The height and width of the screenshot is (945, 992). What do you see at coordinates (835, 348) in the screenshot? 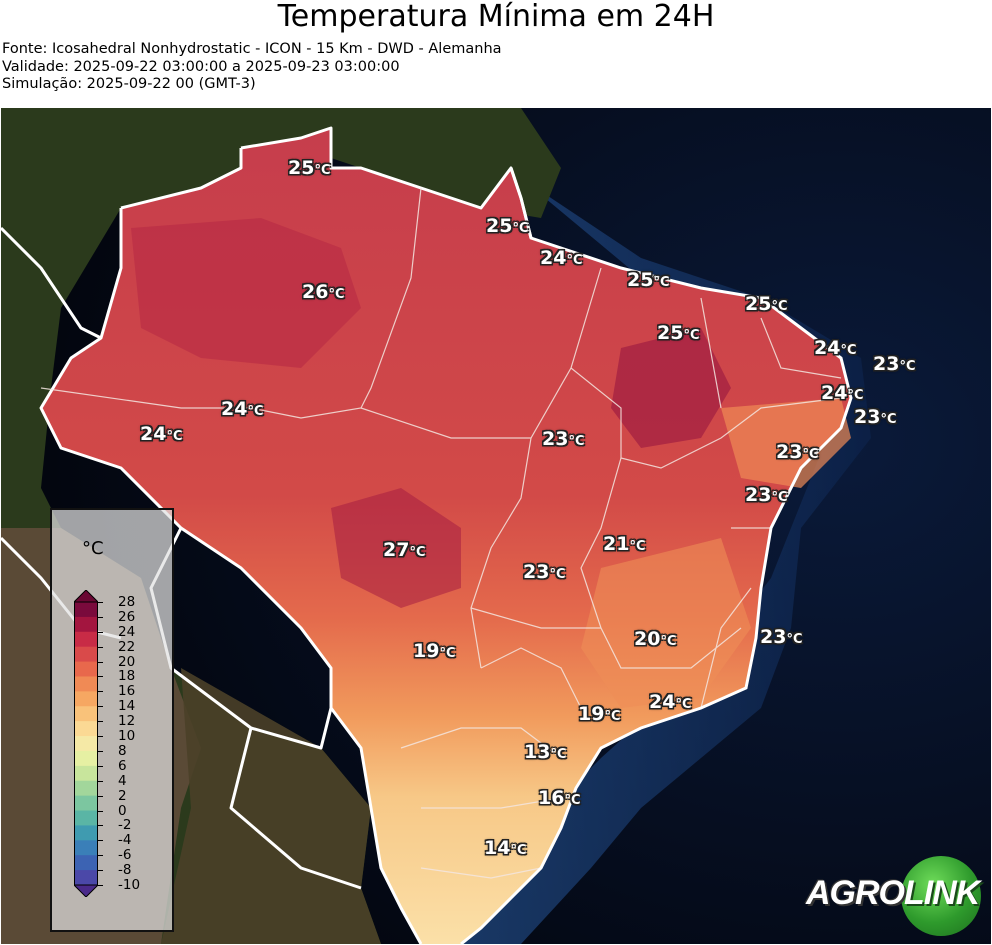
I see `temp-label-rio-grande-do-norte: 24°C` at bounding box center [835, 348].